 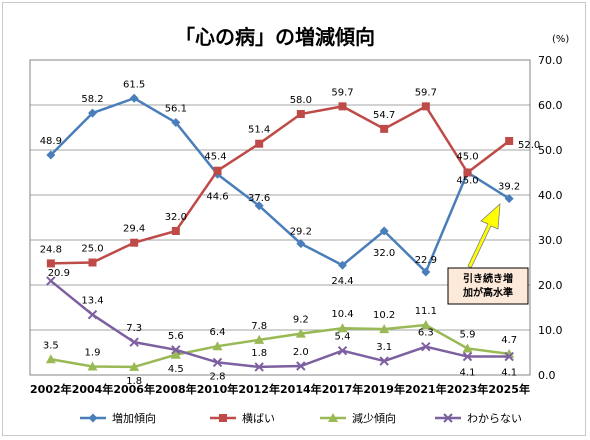 I want to click on data-label: 22.9, so click(x=426, y=260).